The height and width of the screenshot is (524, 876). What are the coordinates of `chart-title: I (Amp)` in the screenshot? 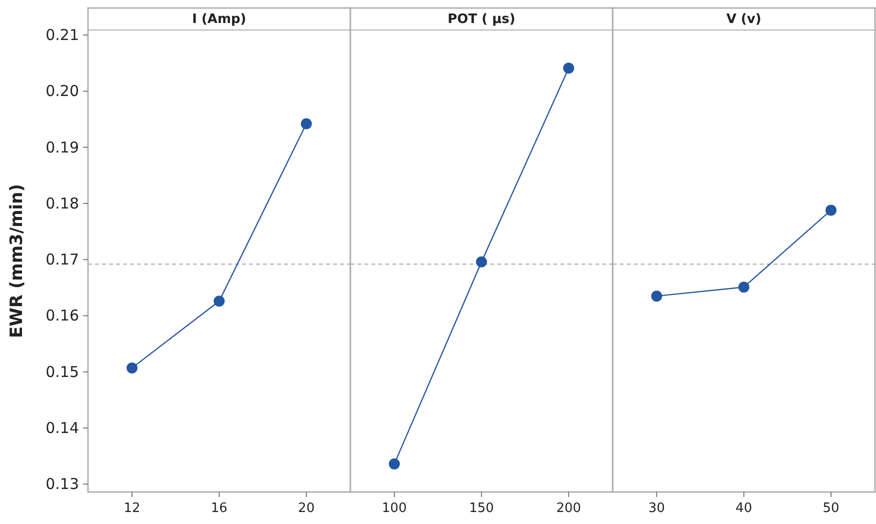 It's located at (219, 19).